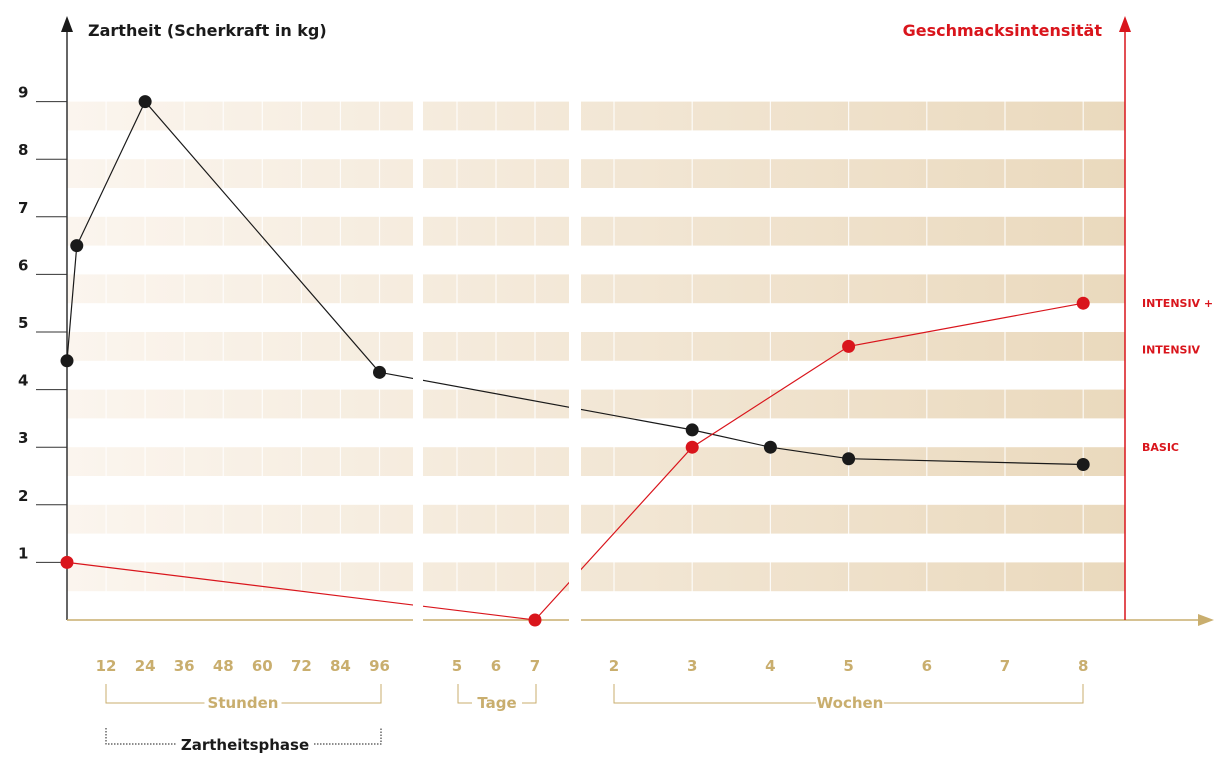 The height and width of the screenshot is (775, 1230). I want to click on y-tick-label: 7, so click(23, 208).